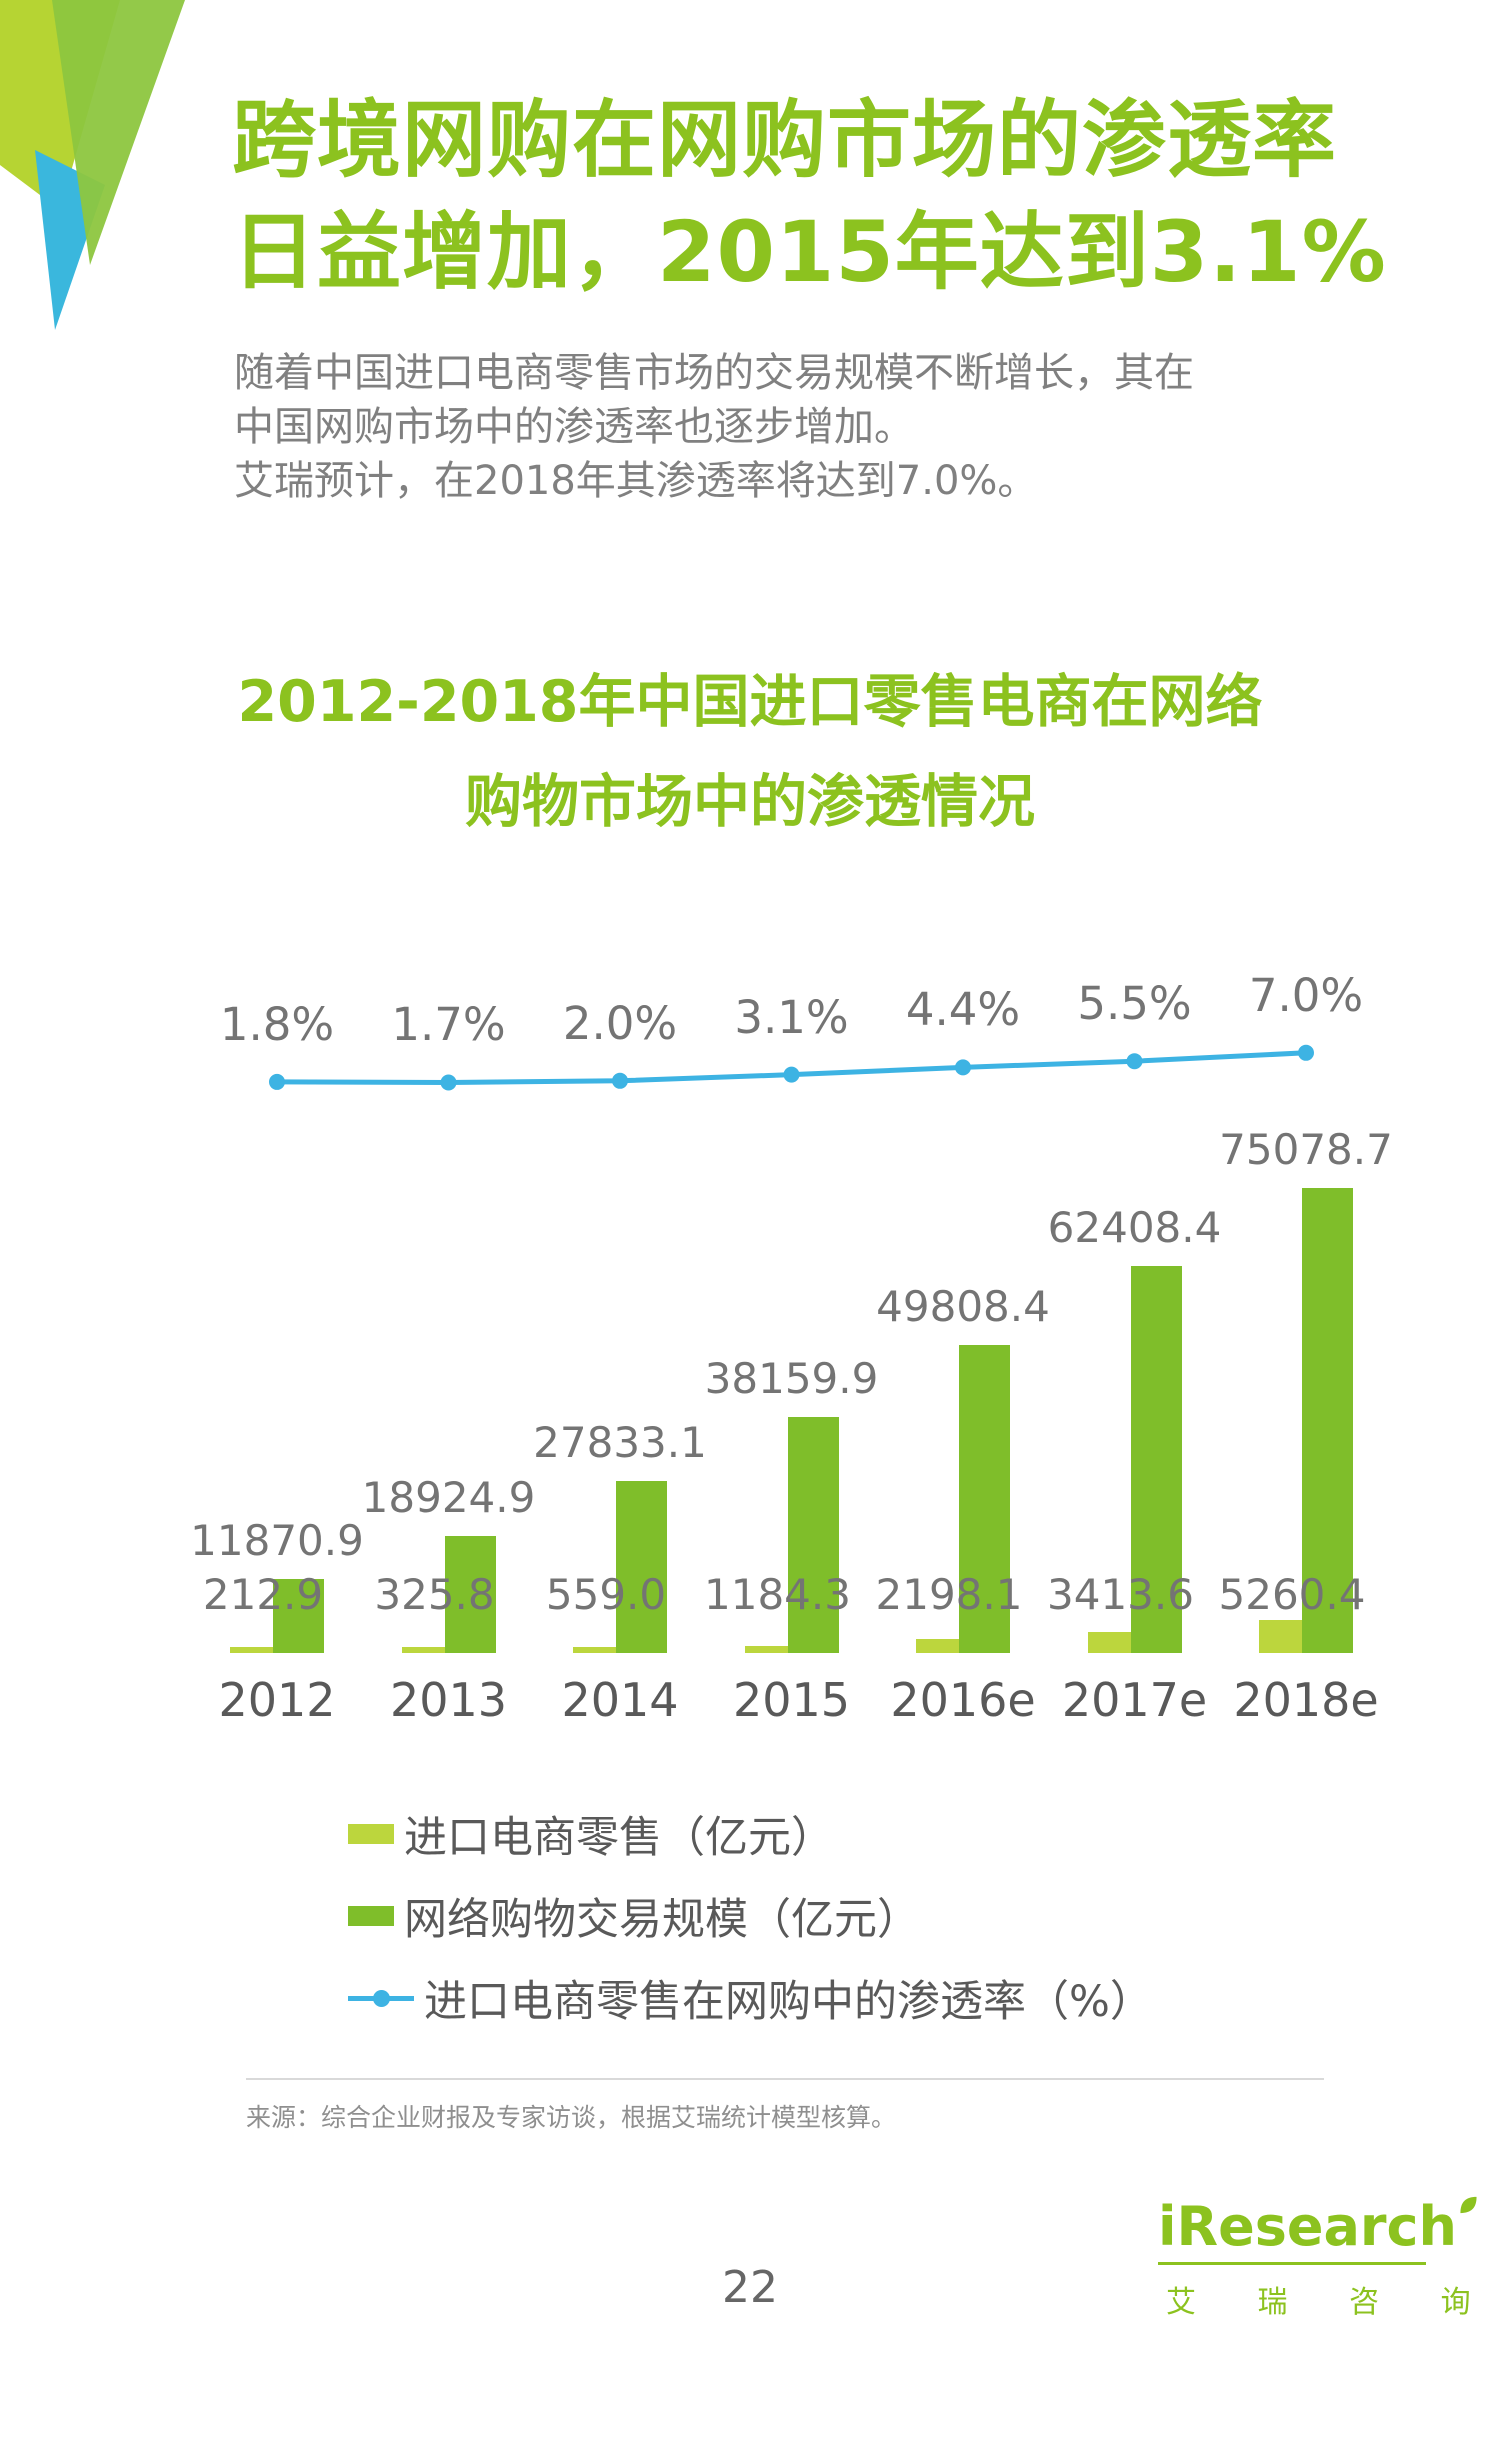 This screenshot has width=1500, height=2460. I want to click on bar-value-online-shopping: 62408.4, so click(1134, 1228).